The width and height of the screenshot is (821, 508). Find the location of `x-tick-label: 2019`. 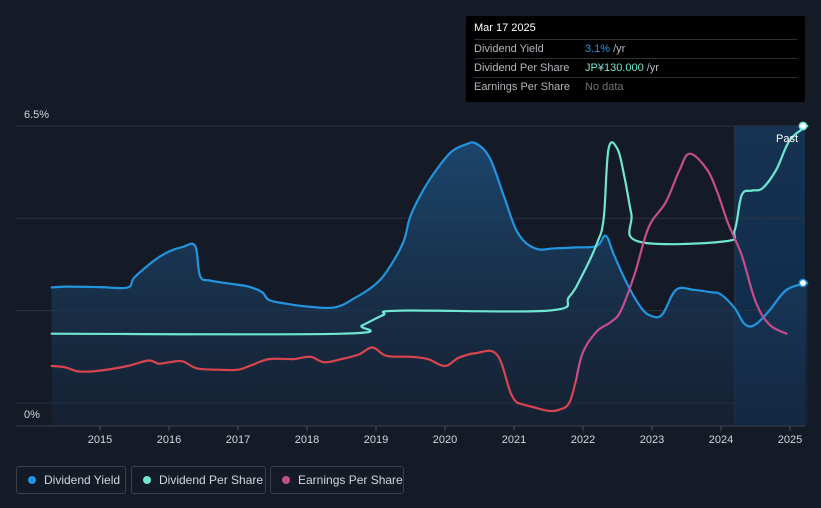

x-tick-label: 2019 is located at coordinates (376, 440).